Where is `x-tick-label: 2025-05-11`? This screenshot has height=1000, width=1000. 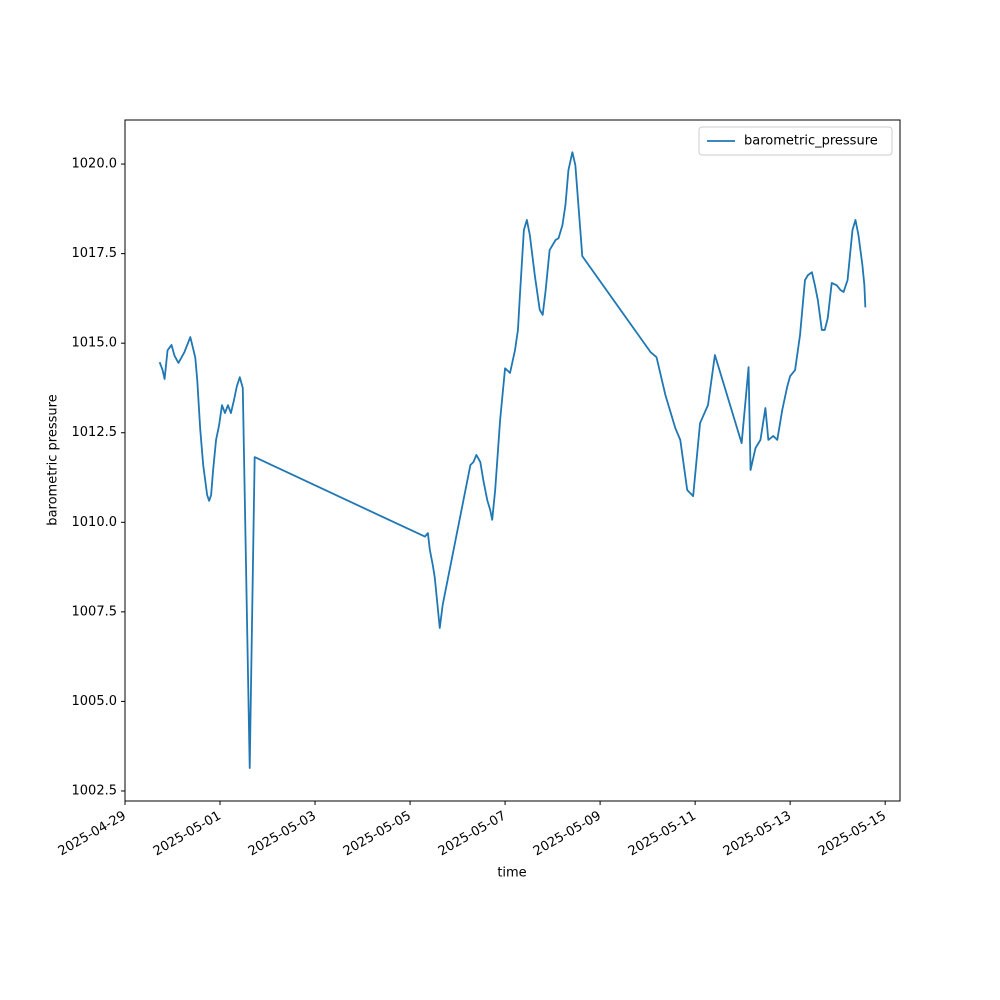 x-tick-label: 2025-05-11 is located at coordinates (662, 834).